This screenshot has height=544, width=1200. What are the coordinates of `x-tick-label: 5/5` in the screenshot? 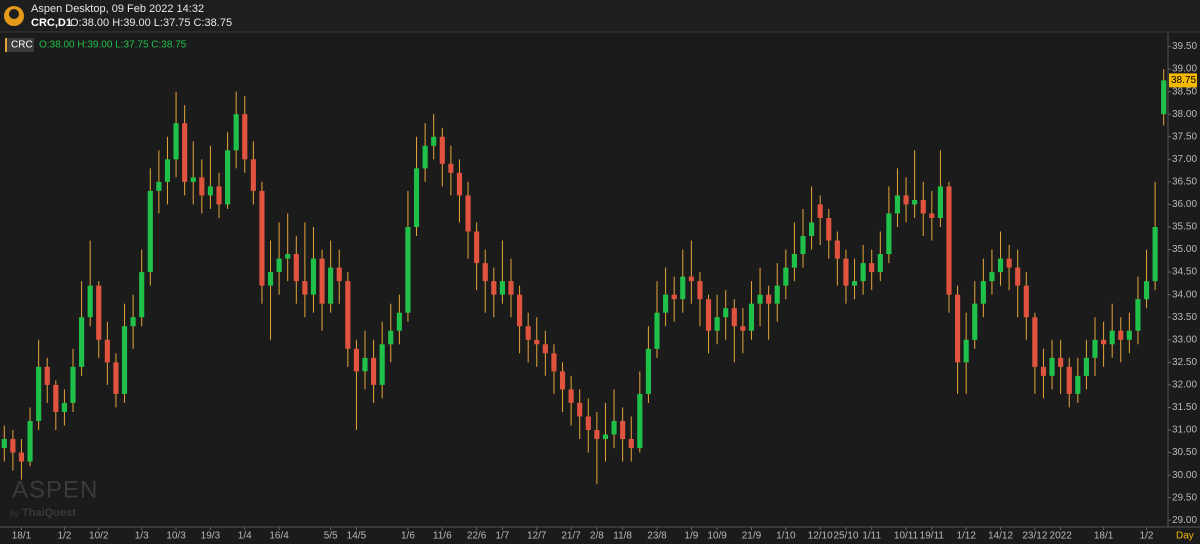 It's located at (331, 536).